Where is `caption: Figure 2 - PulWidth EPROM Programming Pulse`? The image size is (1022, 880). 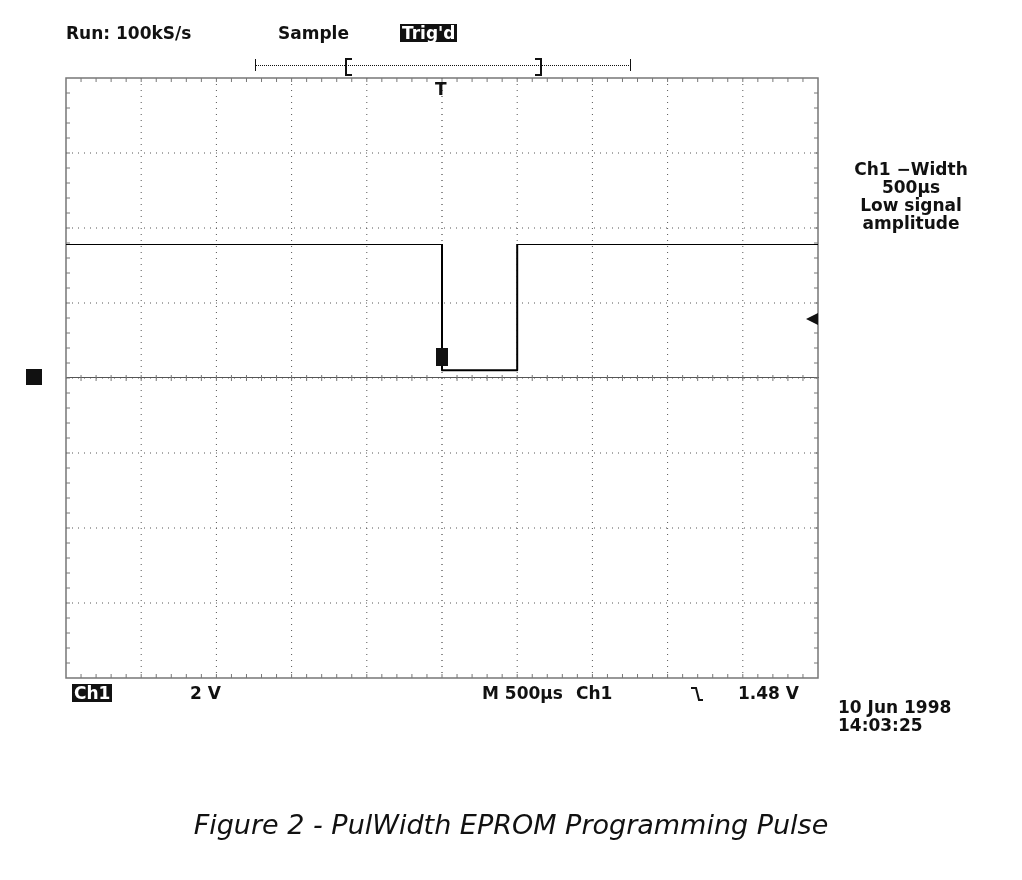 caption: Figure 2 - PulWidth EPROM Programming Pulse is located at coordinates (511, 824).